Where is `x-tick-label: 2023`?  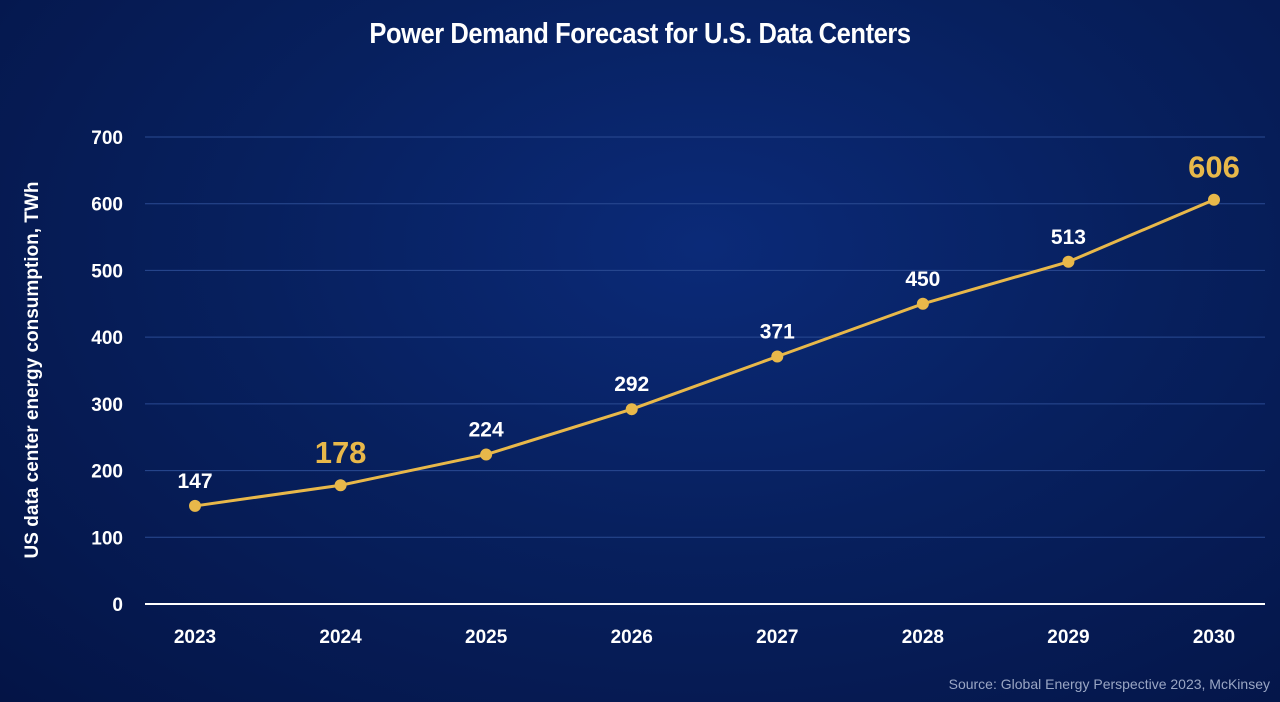 x-tick-label: 2023 is located at coordinates (195, 637).